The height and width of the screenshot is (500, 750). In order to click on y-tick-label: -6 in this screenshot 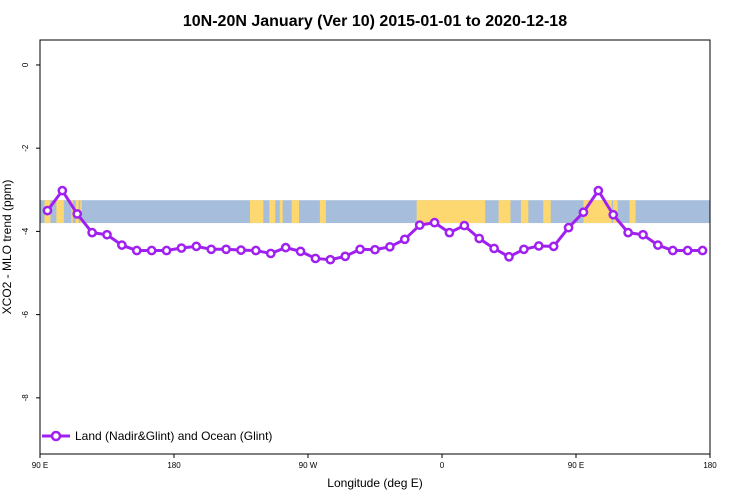, I will do `click(25, 315)`.